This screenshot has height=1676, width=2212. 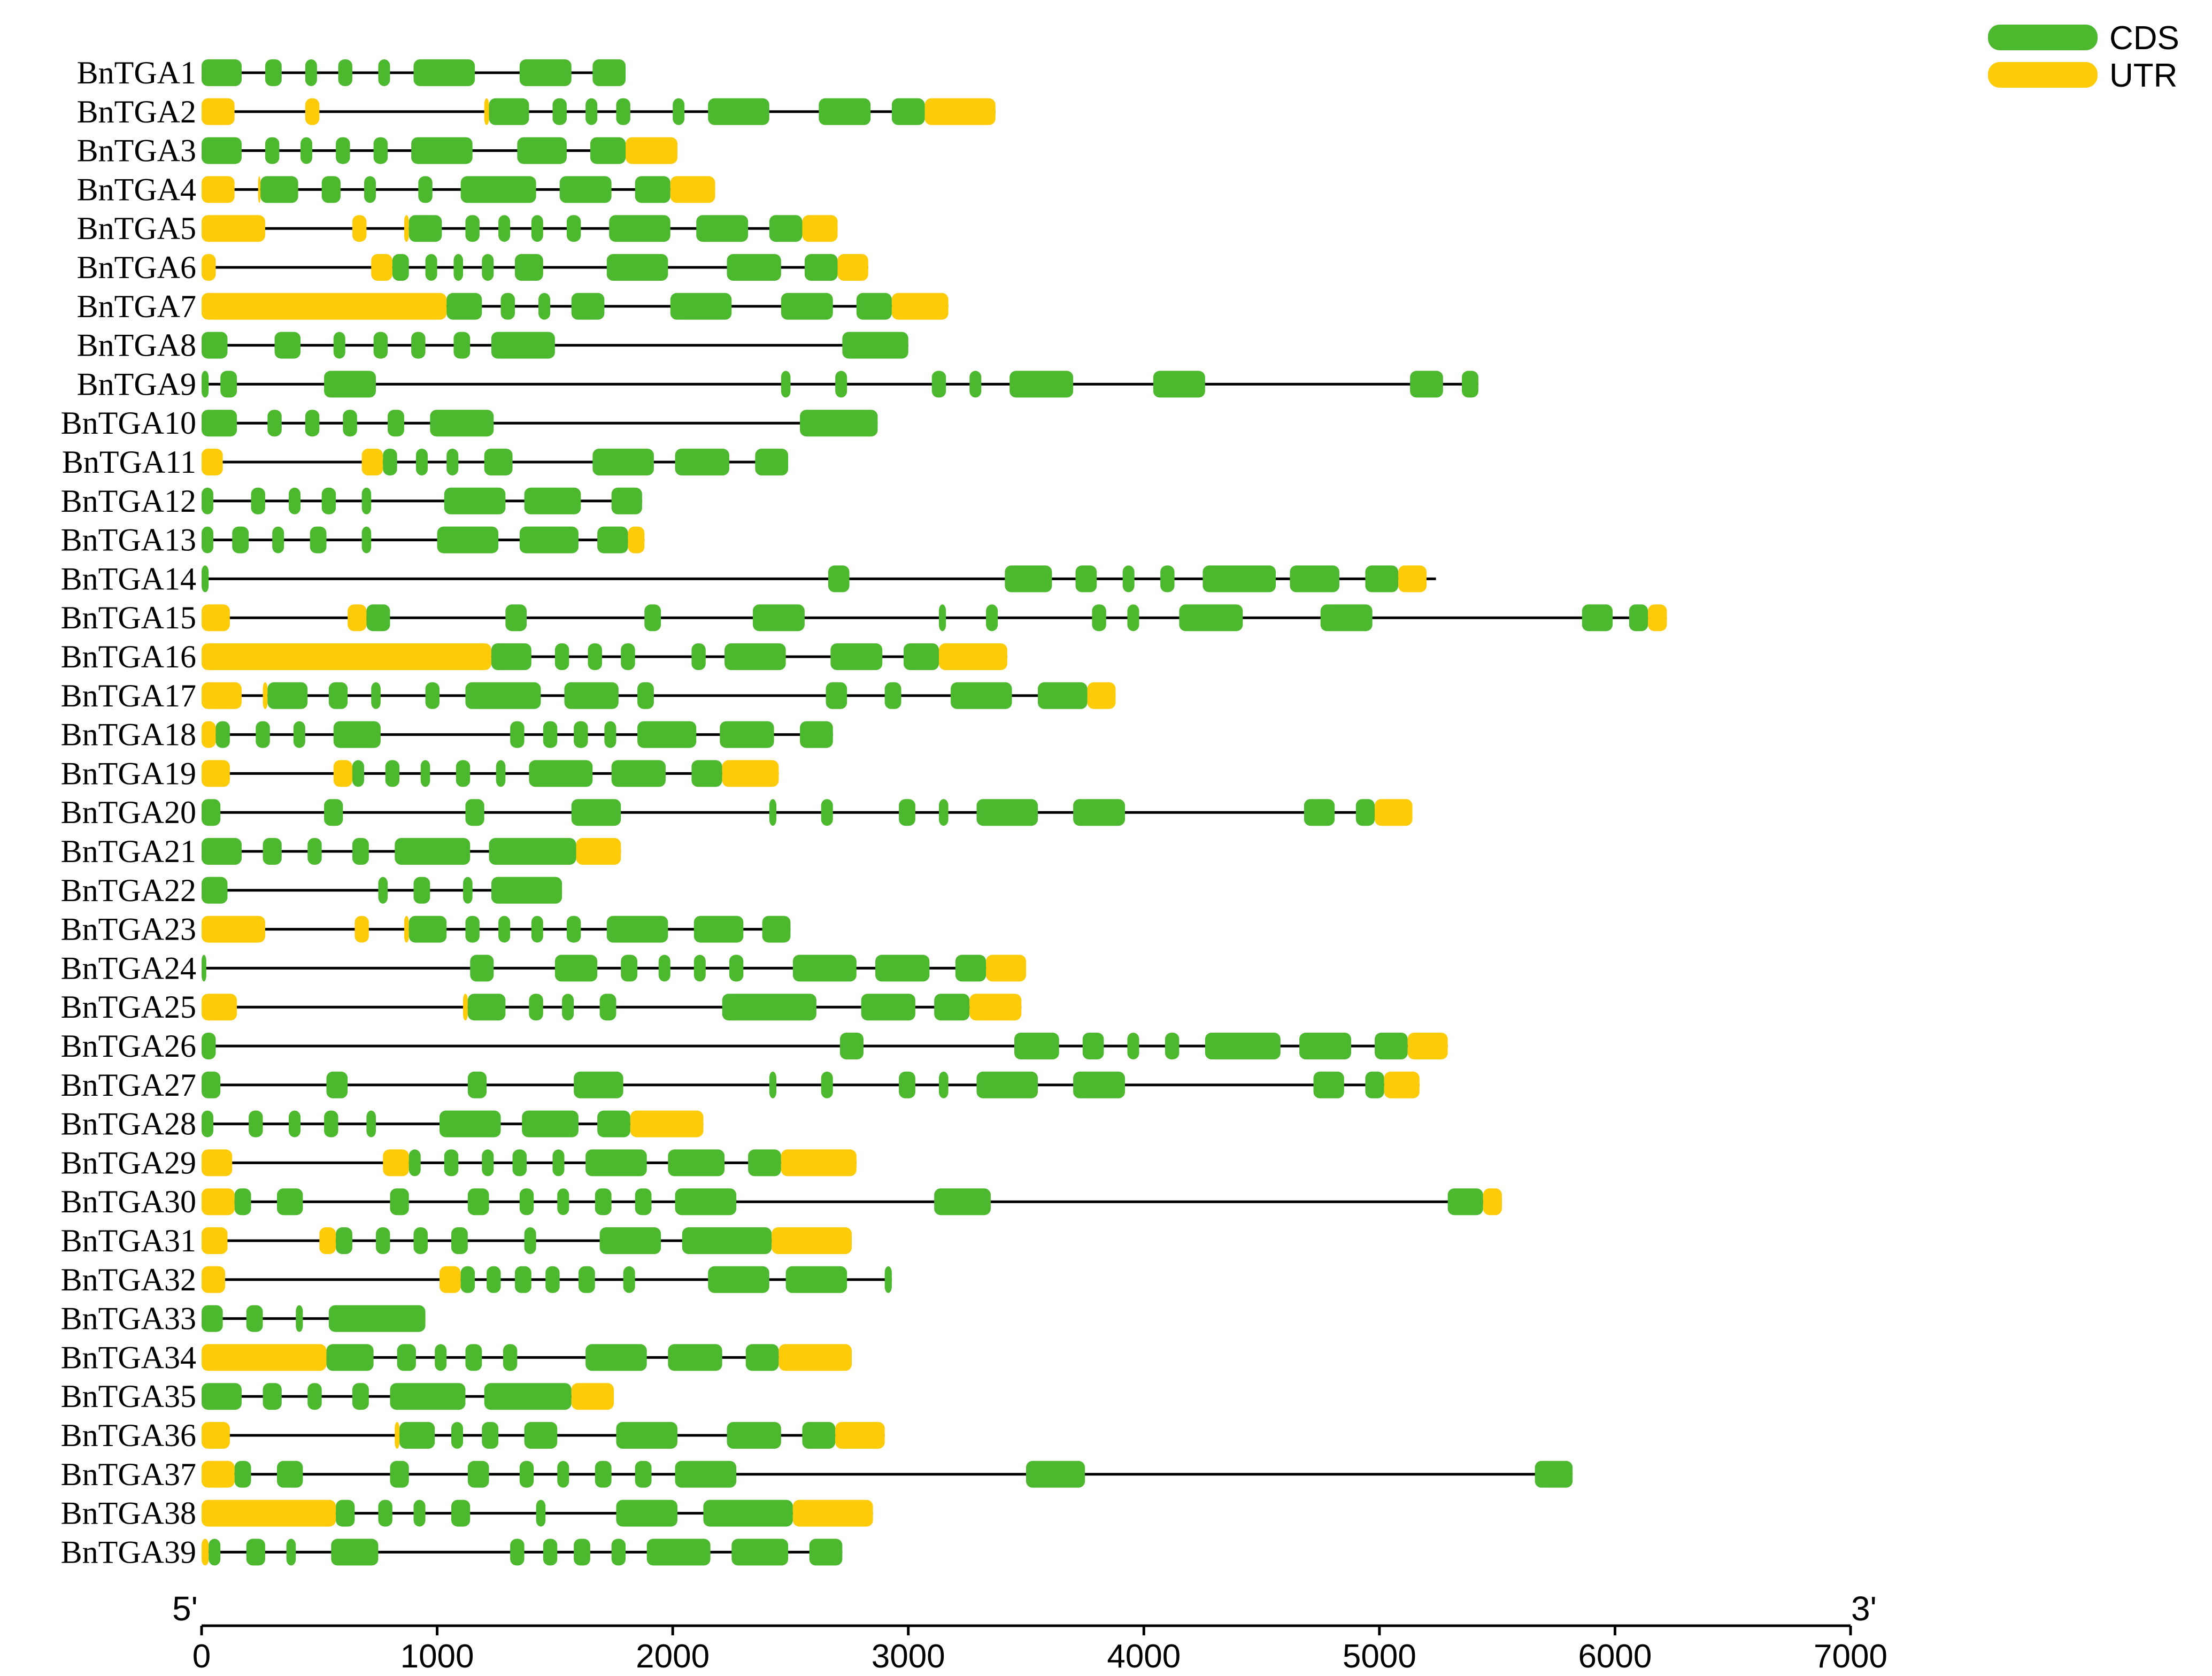 I want to click on gene-label: BnTGA28, so click(x=128, y=1124).